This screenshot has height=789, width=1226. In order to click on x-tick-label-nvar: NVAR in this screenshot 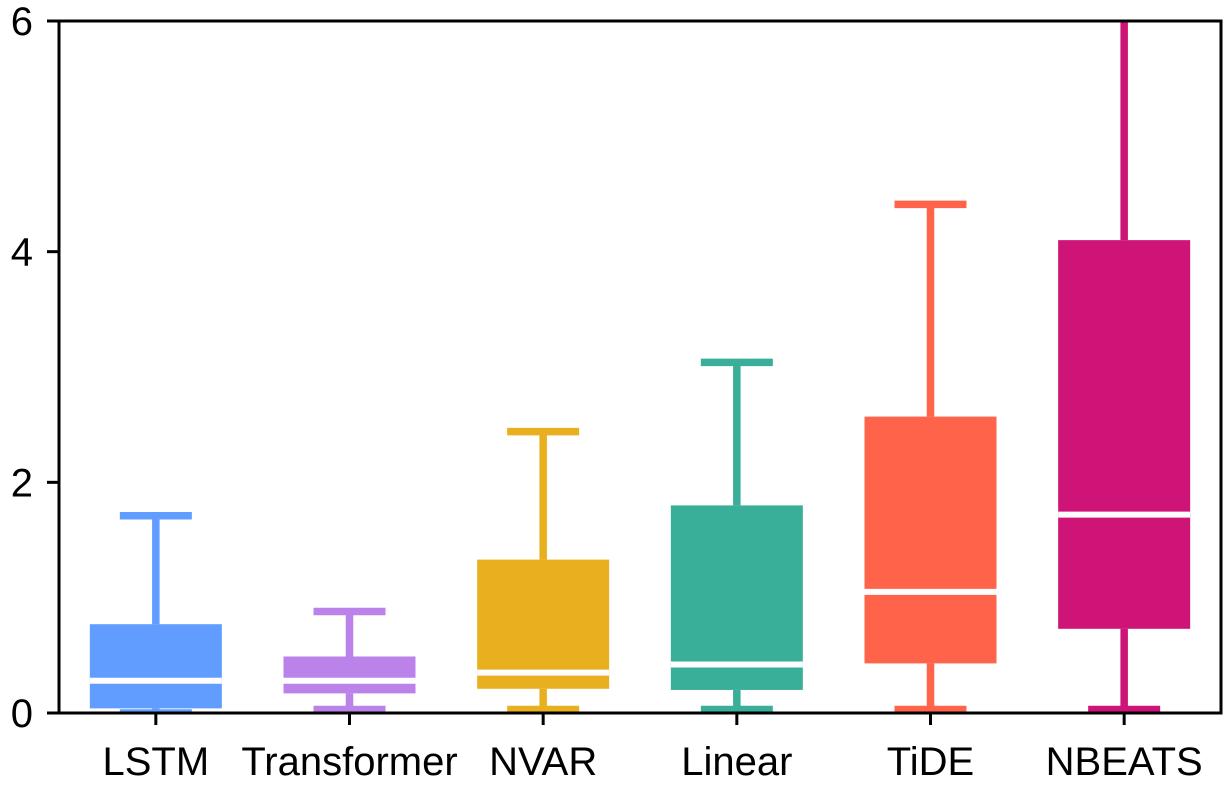, I will do `click(543, 762)`.